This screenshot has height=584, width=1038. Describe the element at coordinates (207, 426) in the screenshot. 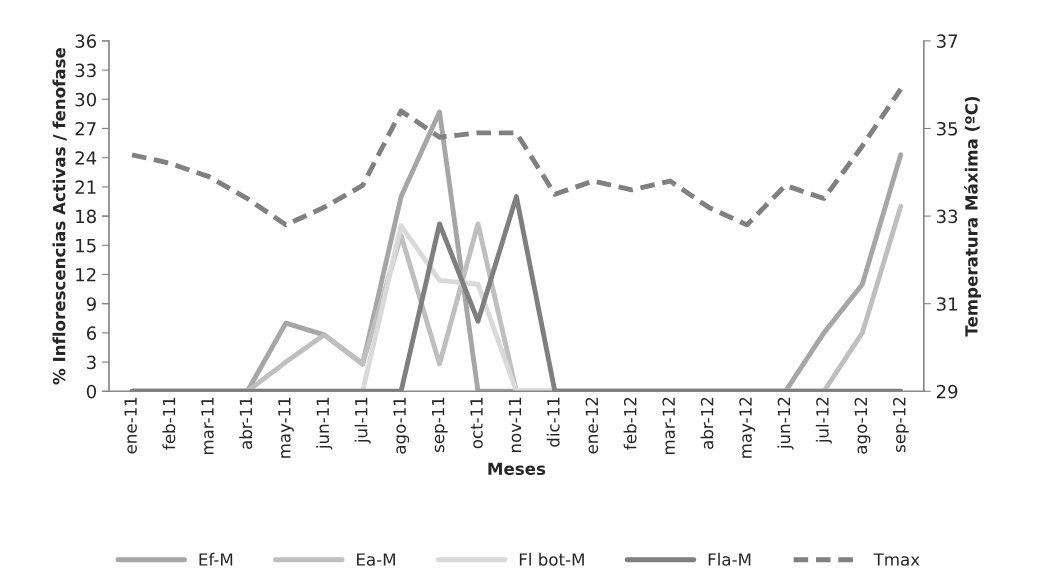

I see `x-tick-label: mar-11` at that location.